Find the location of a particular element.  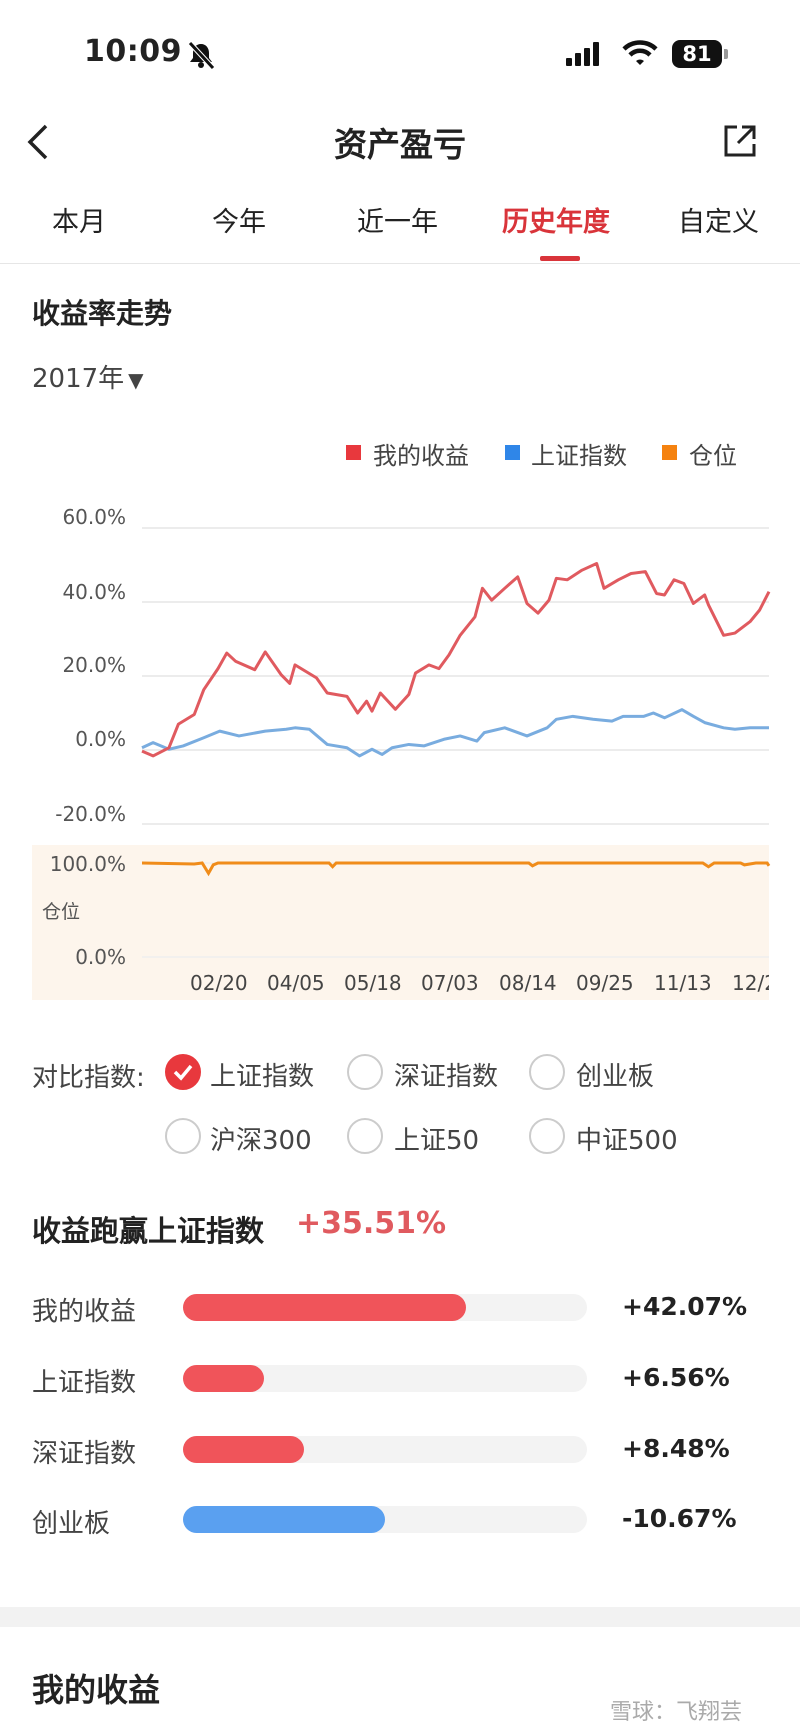

year-dropdown: 2017年 ▼ is located at coordinates (88, 376).